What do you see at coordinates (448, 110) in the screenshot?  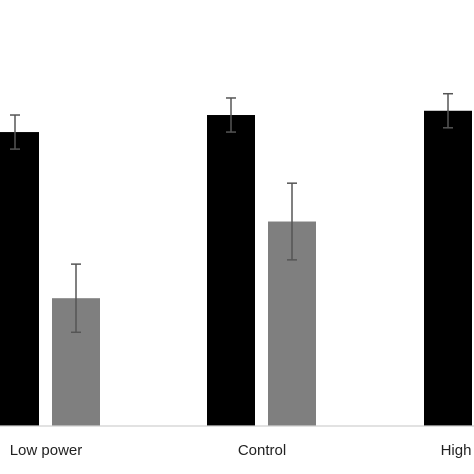 I see `error-bar-series1-high` at bounding box center [448, 110].